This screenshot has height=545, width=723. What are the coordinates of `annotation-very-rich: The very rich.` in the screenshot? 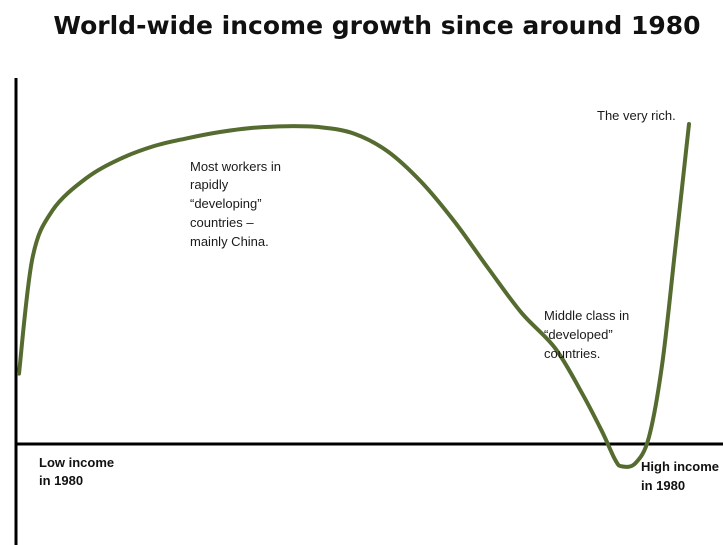 It's located at (636, 115).